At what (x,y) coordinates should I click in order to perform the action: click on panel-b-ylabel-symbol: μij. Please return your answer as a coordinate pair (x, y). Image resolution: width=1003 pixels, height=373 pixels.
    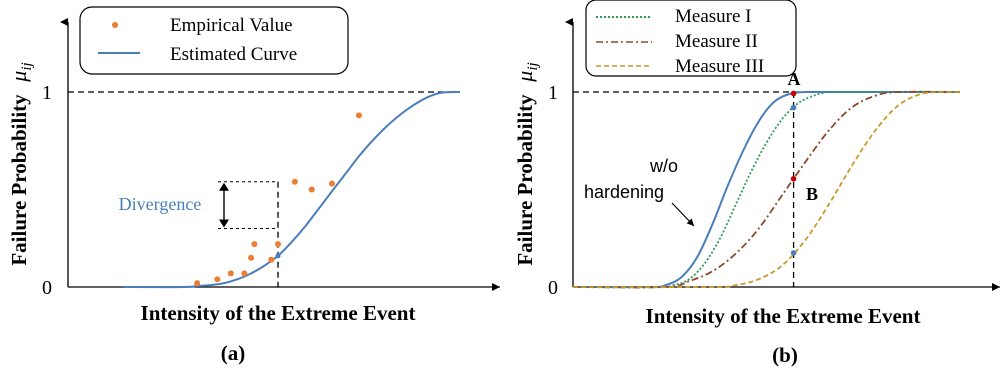
    Looking at the image, I should click on (526, 72).